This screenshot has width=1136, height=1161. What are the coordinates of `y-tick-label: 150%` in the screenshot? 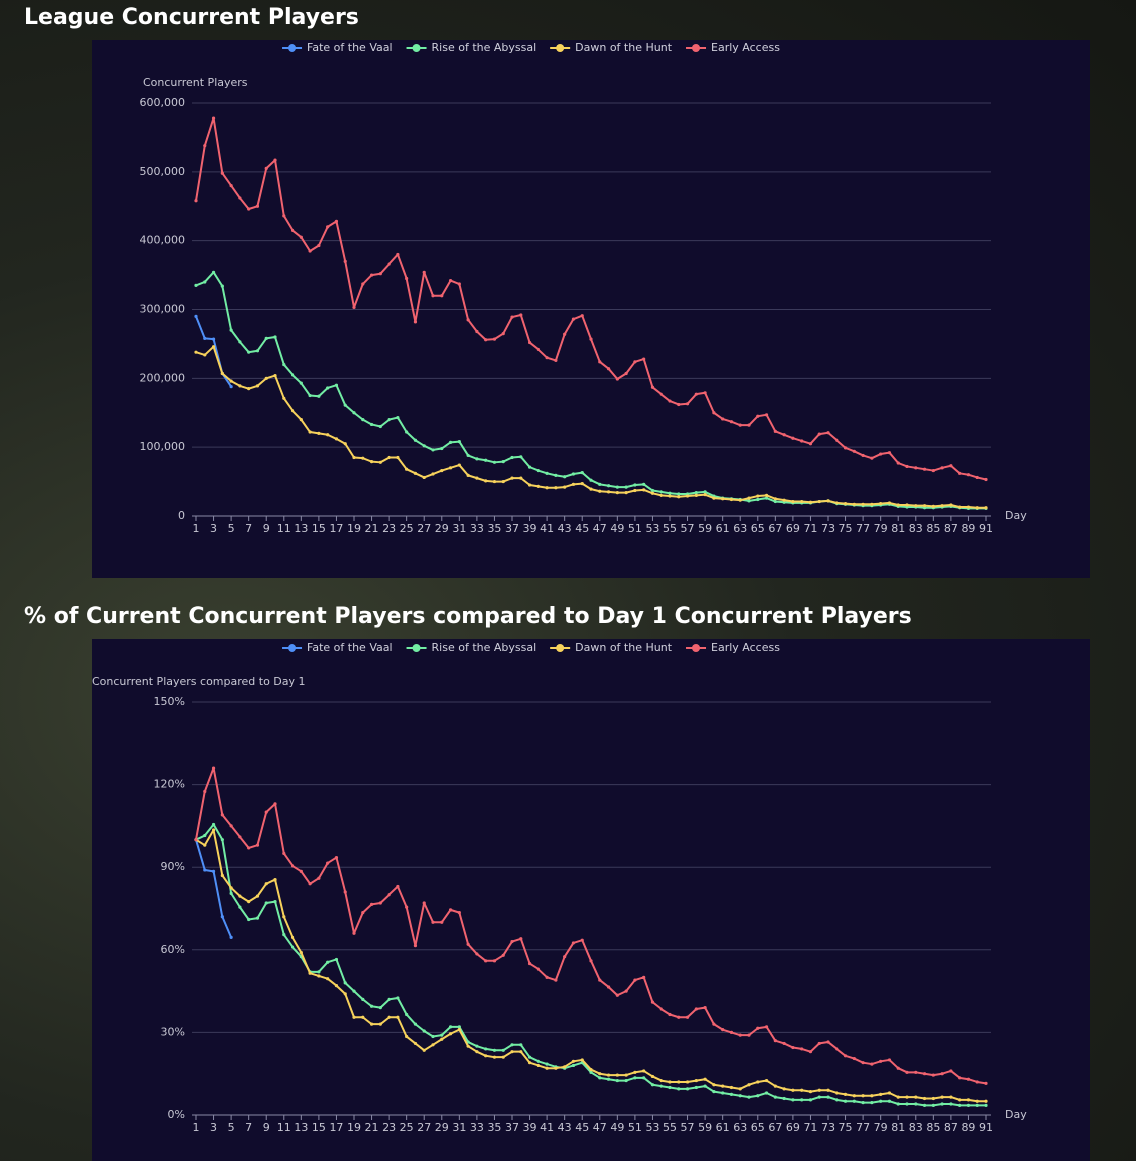 It's located at (169, 701).